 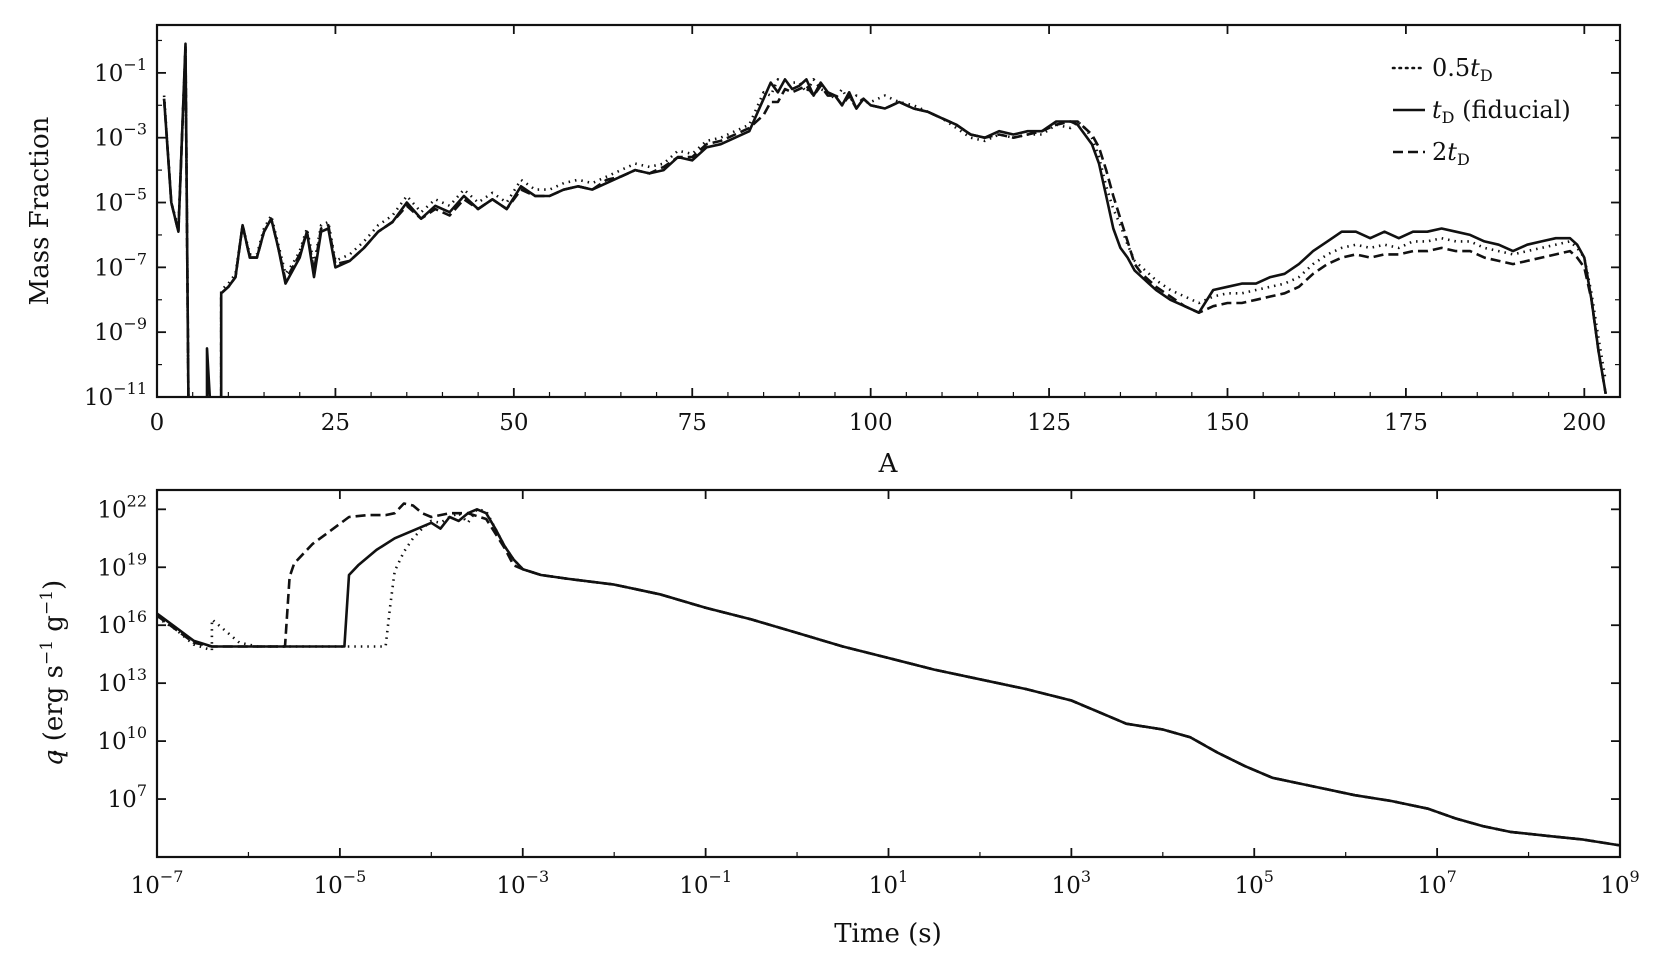 I want to click on bottom-x-tick-label: 10⁹, so click(x=1619, y=883).